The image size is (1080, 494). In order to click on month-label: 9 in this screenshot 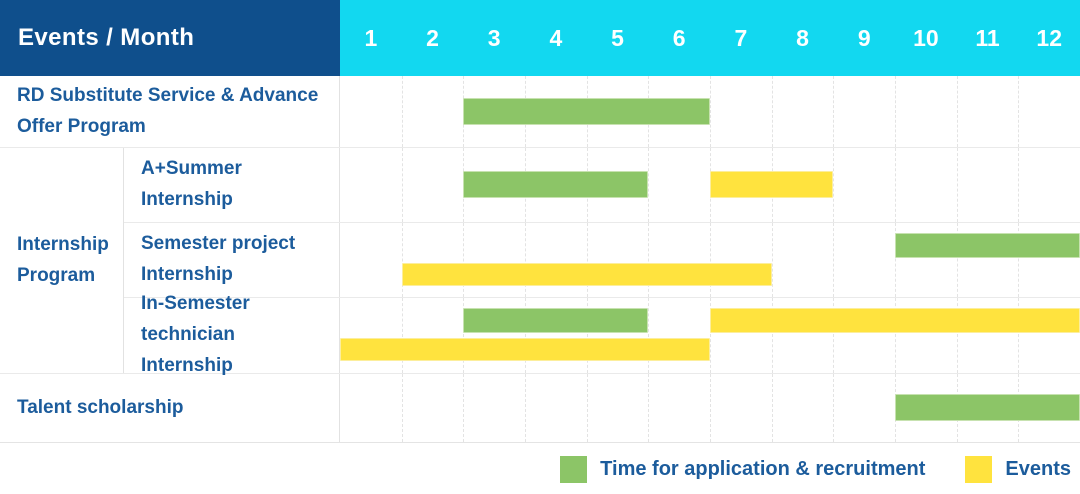, I will do `click(864, 37)`.